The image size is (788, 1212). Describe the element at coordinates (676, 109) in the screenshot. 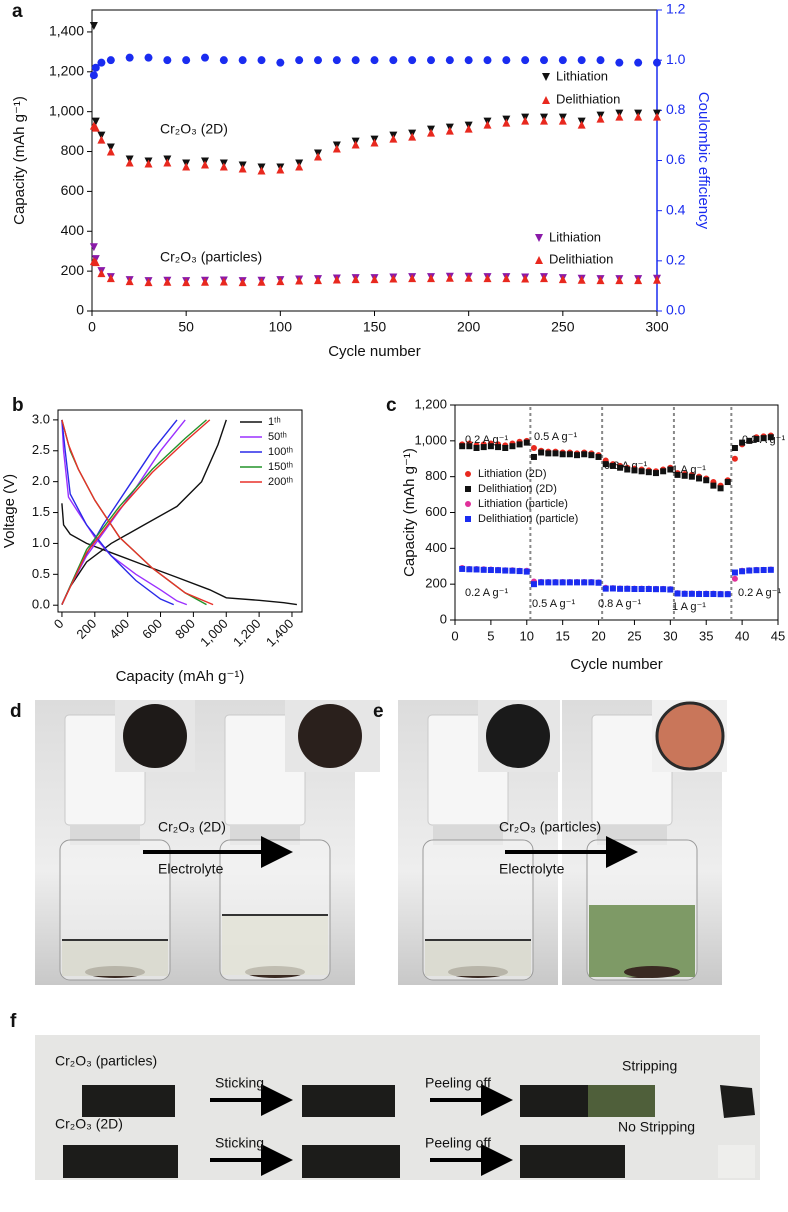

I see `y2-tick-label: 0.8` at that location.